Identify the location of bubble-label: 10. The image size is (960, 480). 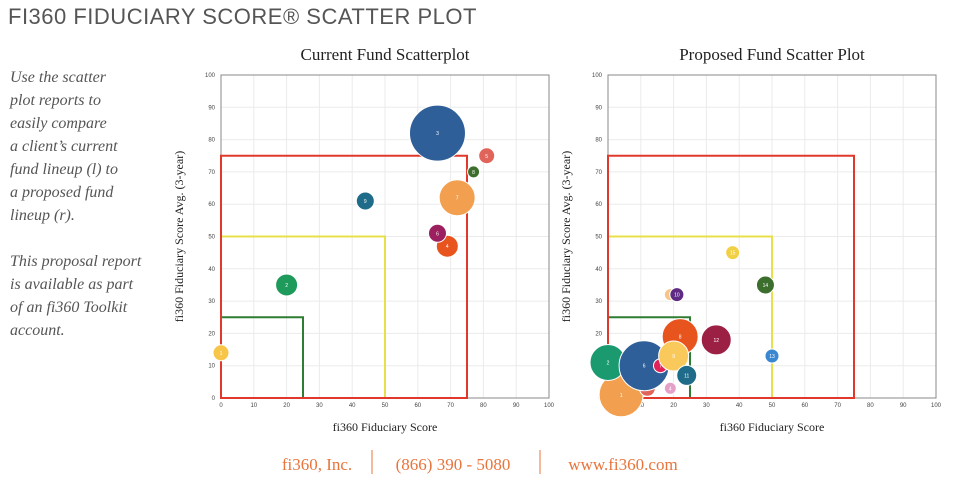
(677, 296).